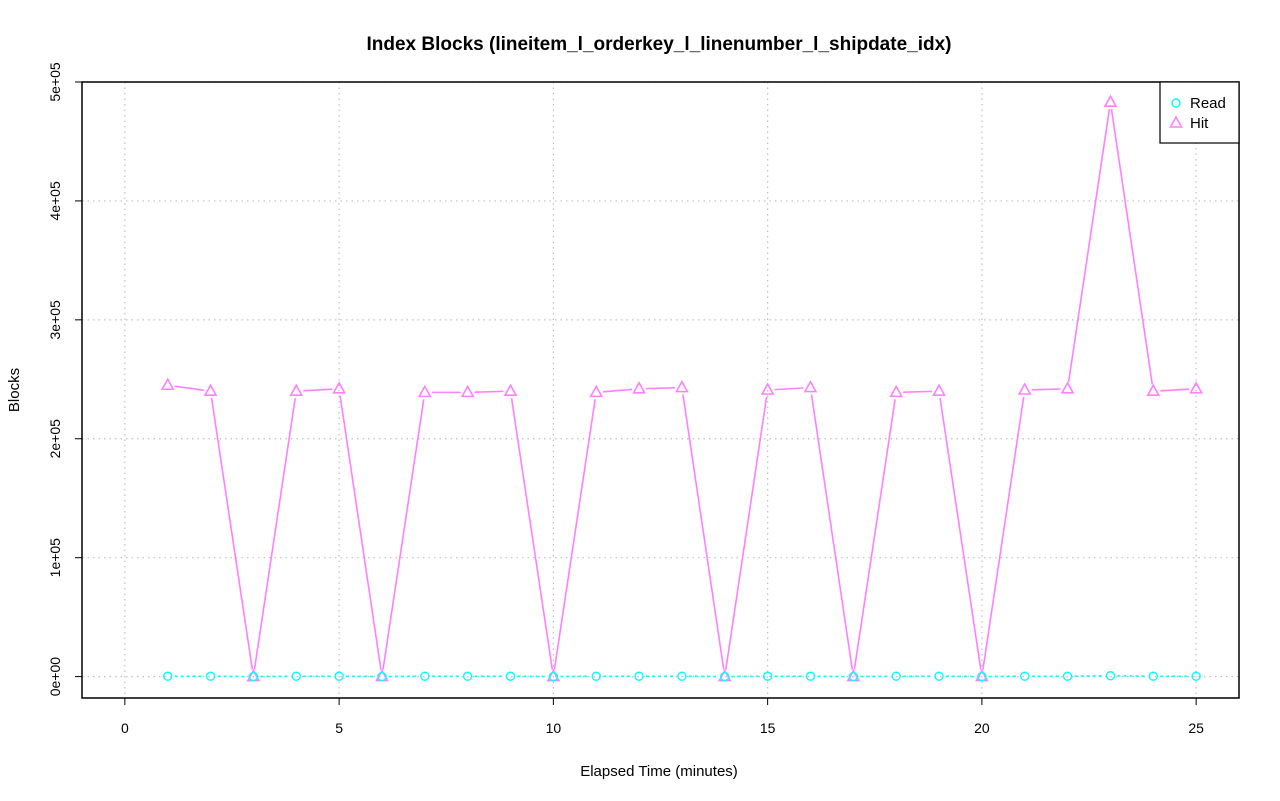  I want to click on legend-box, so click(1199, 112).